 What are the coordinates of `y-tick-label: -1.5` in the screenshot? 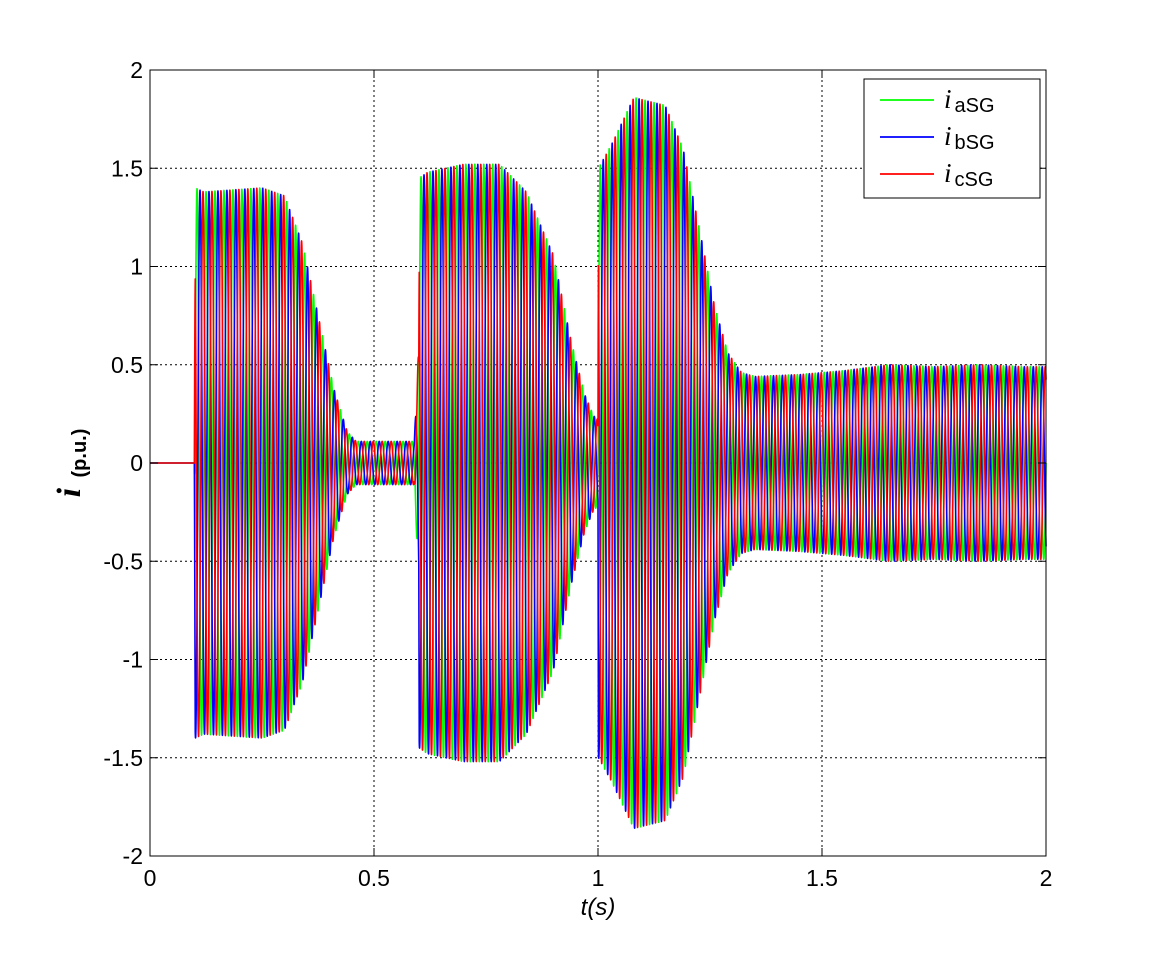 It's located at (123, 758).